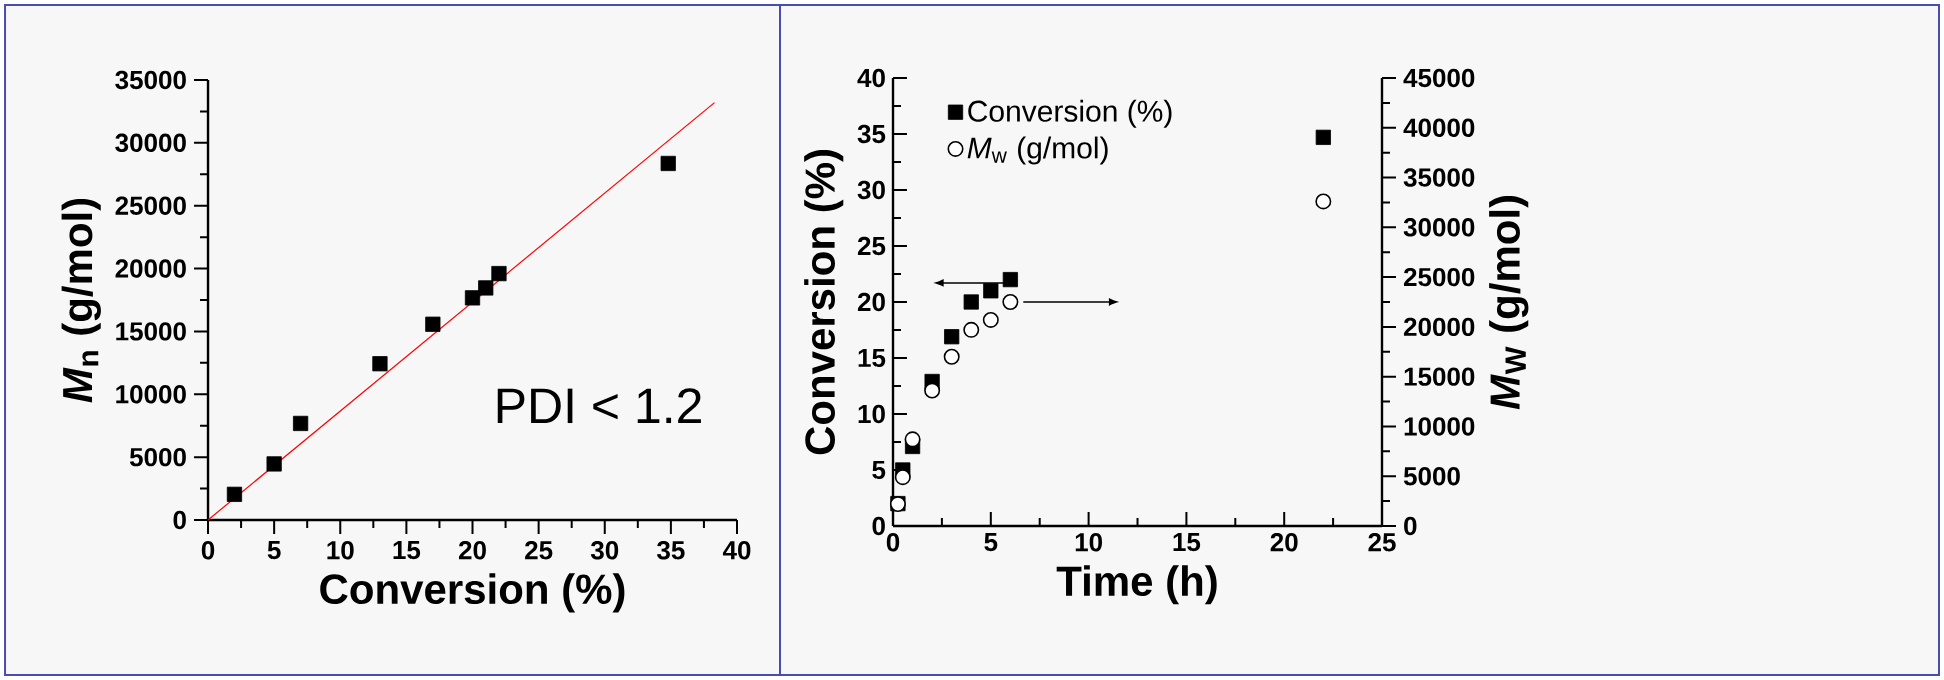 This screenshot has width=1944, height=680. I want to click on y2-tick-label: 45000, so click(1439, 78).